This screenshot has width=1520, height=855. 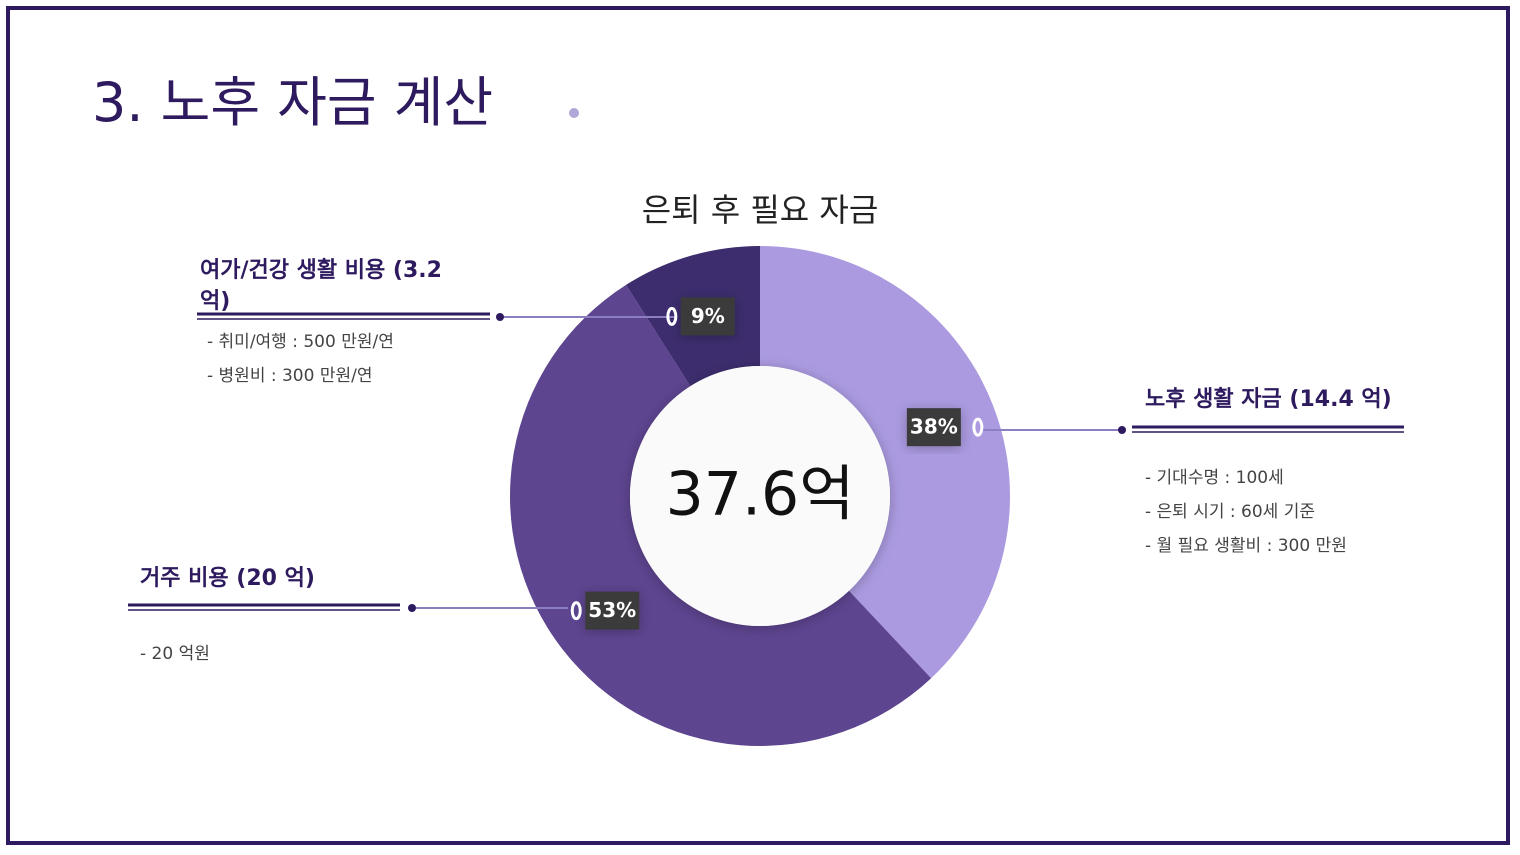 I want to click on callout-line: - 기대수명 : 100세, so click(x=1214, y=478).